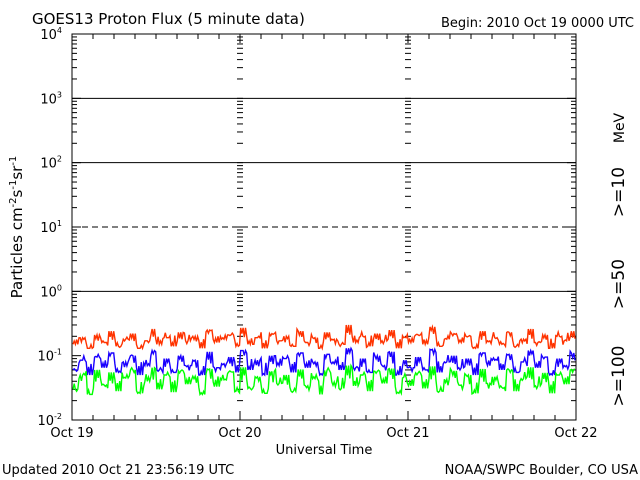 Image resolution: width=640 pixels, height=480 pixels. What do you see at coordinates (51, 34) in the screenshot?
I see `y-tick-label: 10⁴` at bounding box center [51, 34].